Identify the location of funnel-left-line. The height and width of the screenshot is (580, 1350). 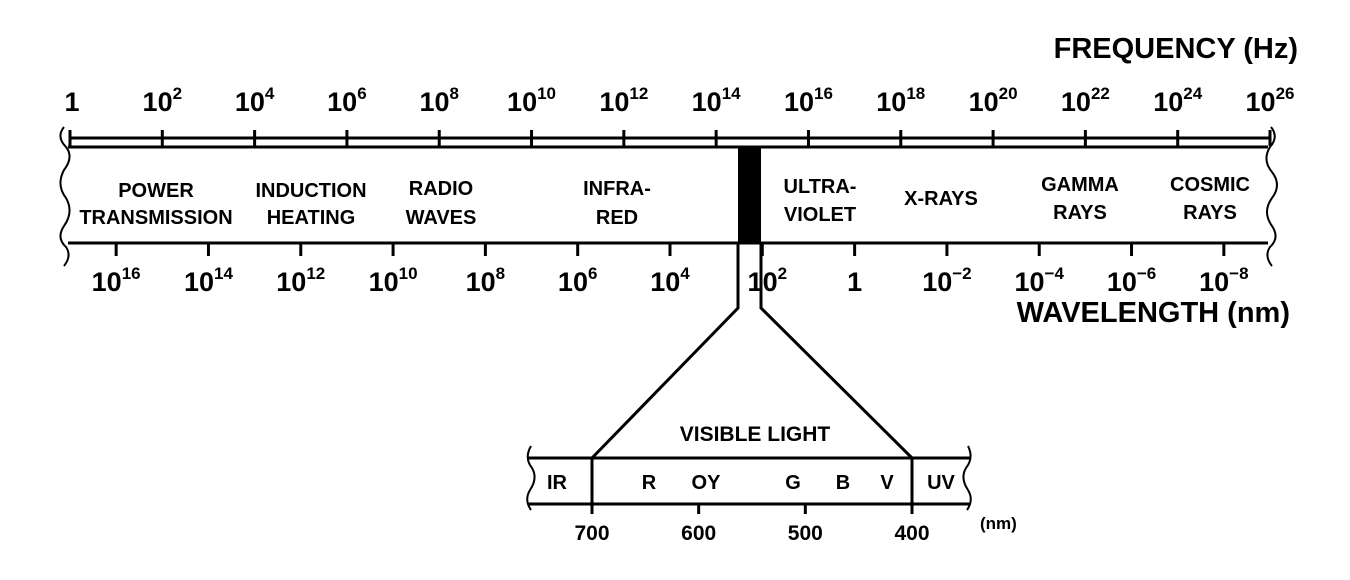
(665, 351).